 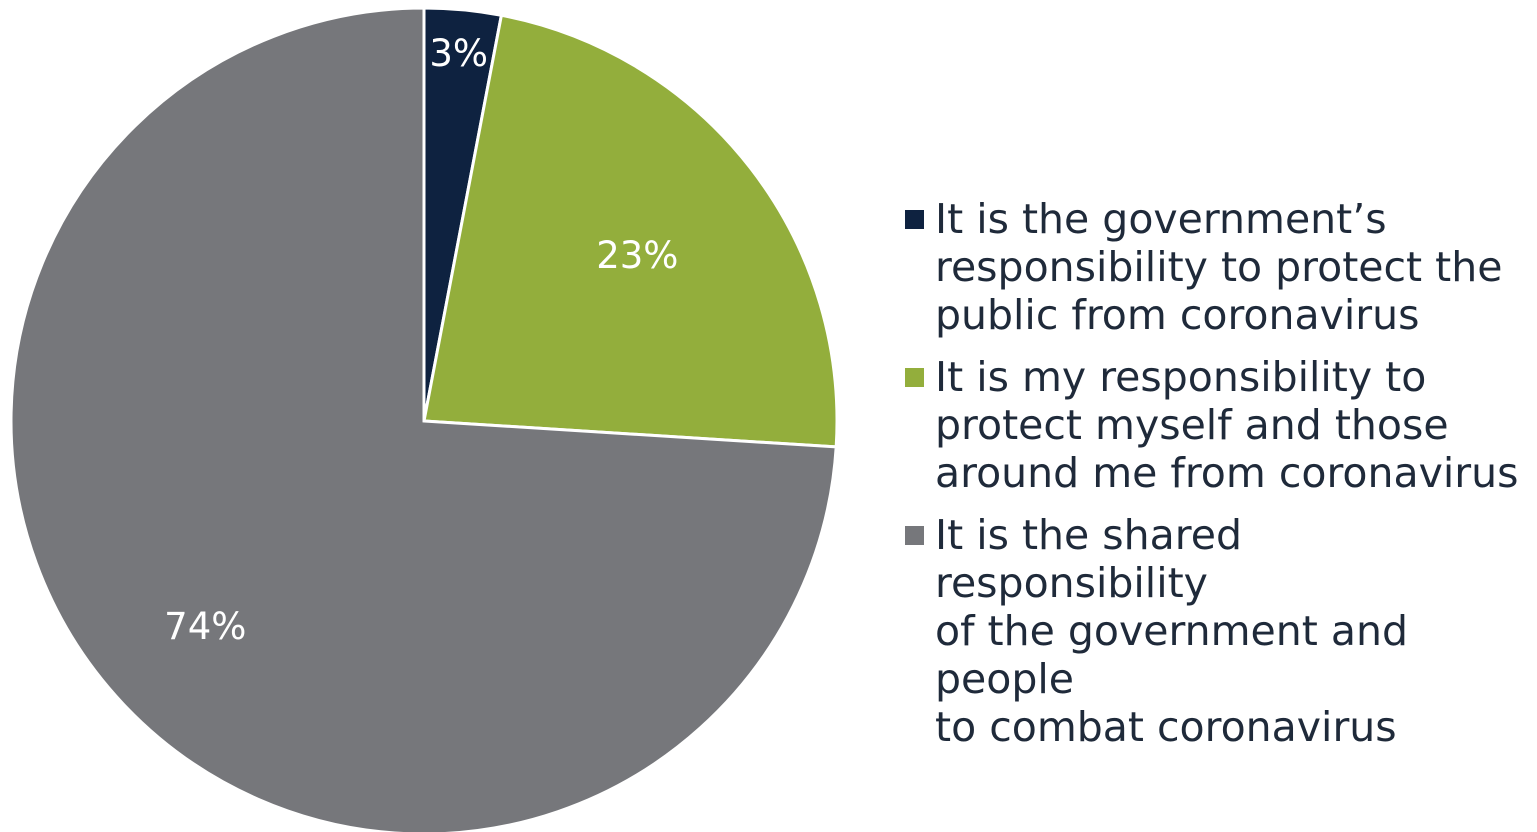 I want to click on legend-swatch-shared, so click(x=914, y=535).